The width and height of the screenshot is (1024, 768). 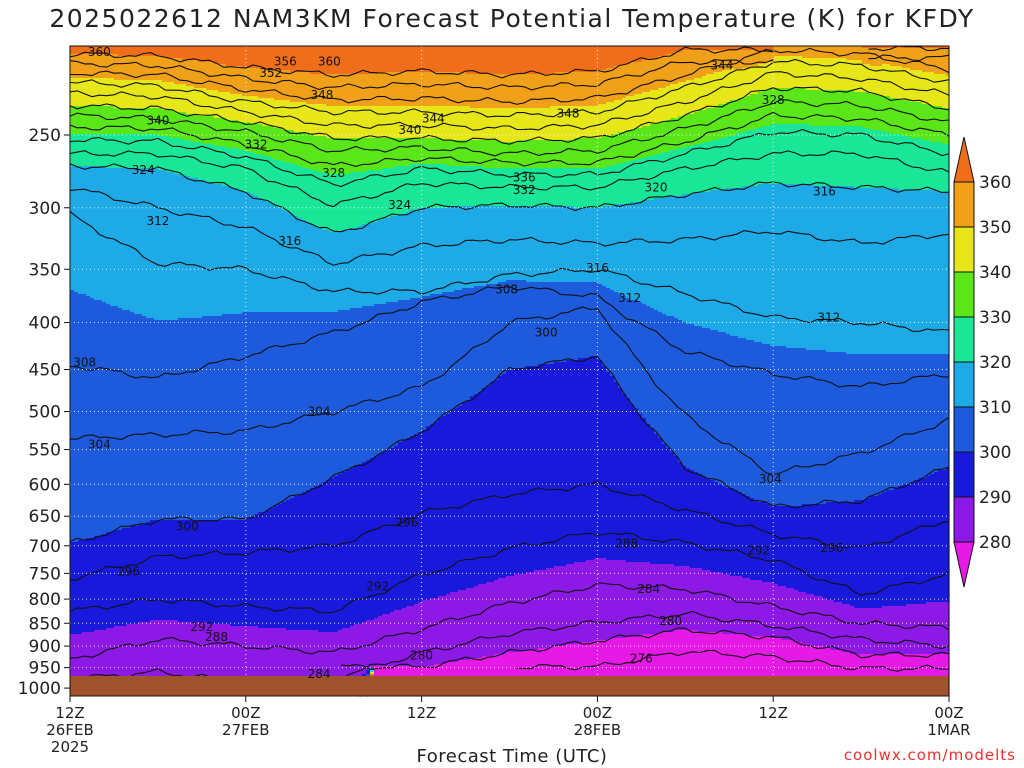 What do you see at coordinates (964, 564) in the screenshot?
I see `colorbar-bottom-triangle` at bounding box center [964, 564].